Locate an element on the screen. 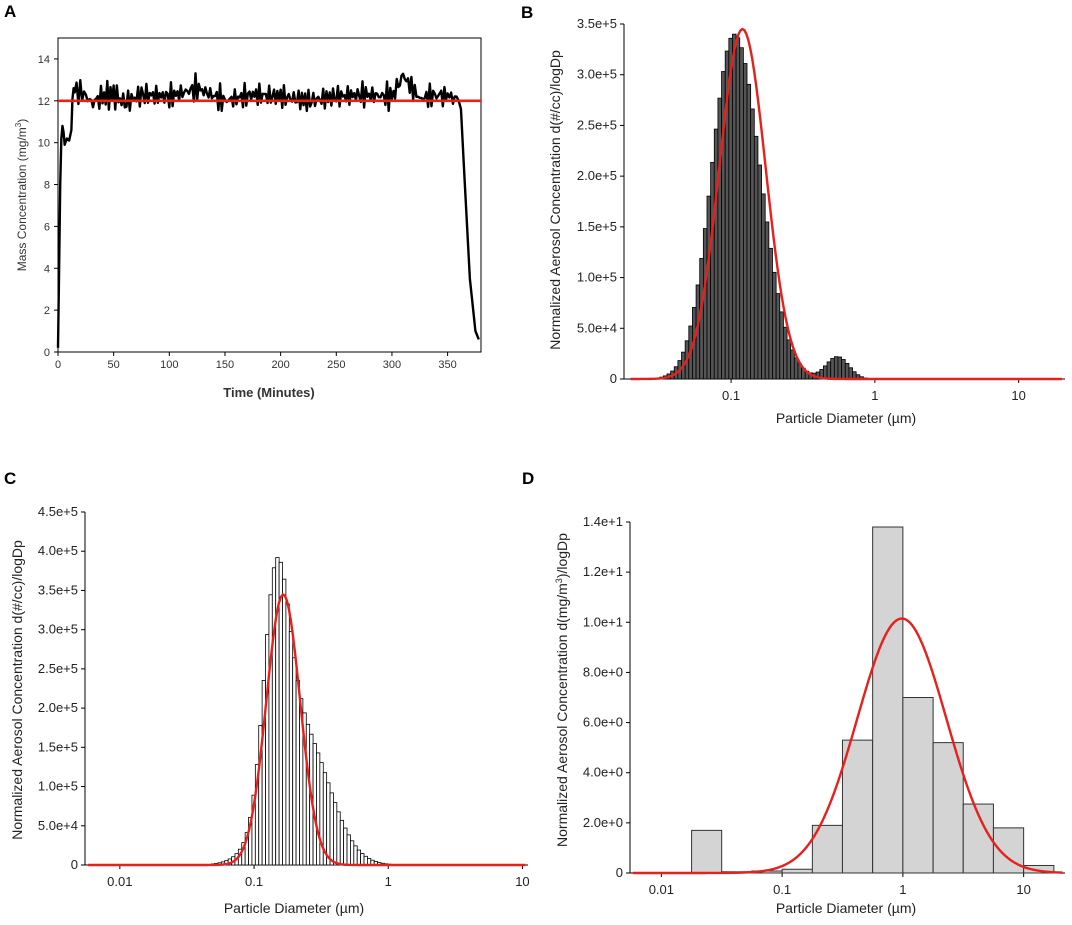 This screenshot has width=1072, height=925. panel-b-ytick-label: 1.0e+5 is located at coordinates (597, 277).